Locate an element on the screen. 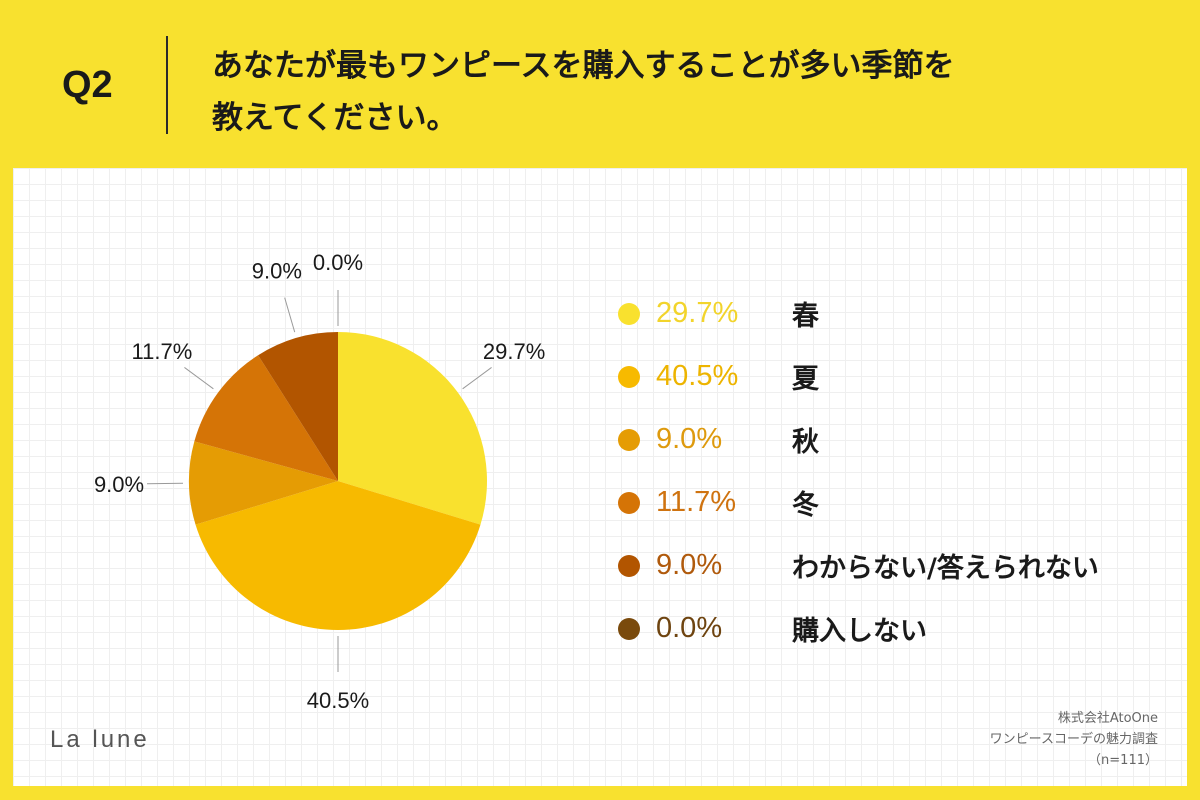 This screenshot has width=1200, height=800. data-label-1: 40.5% is located at coordinates (338, 700).